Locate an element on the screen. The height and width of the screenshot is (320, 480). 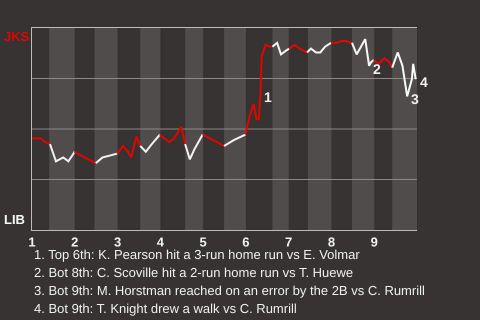
x-tick-label: 9 is located at coordinates (374, 242).